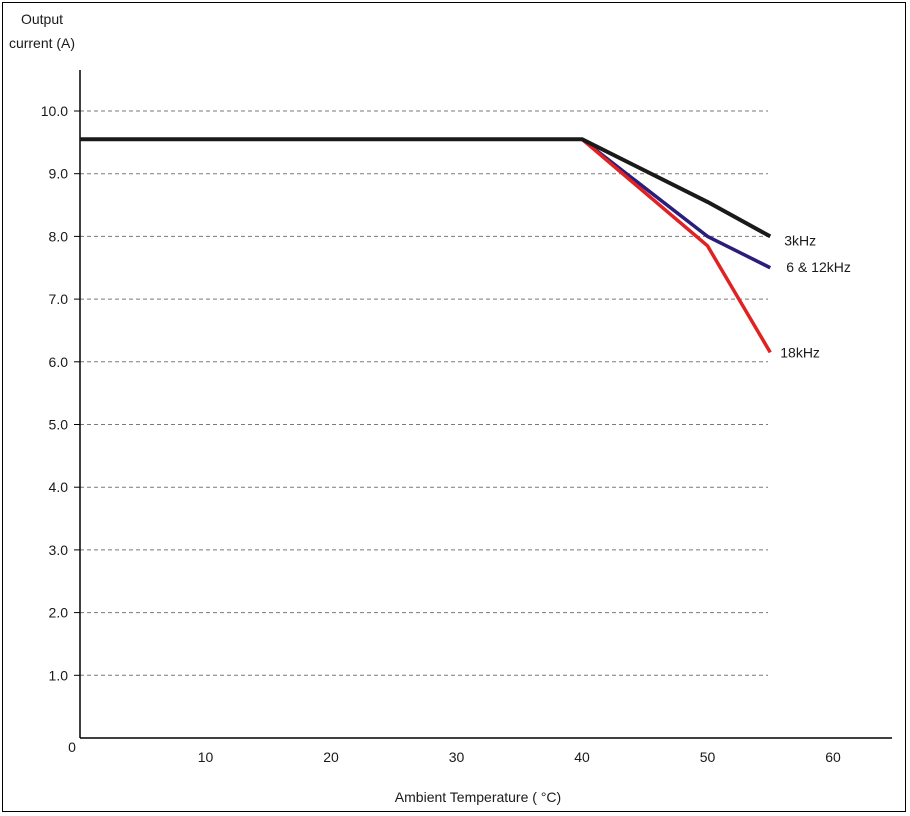 This screenshot has height=816, width=910. Describe the element at coordinates (815, 296) in the screenshot. I see `series-labels: 3kHz 6 & 12kHz 18kHz` at that location.